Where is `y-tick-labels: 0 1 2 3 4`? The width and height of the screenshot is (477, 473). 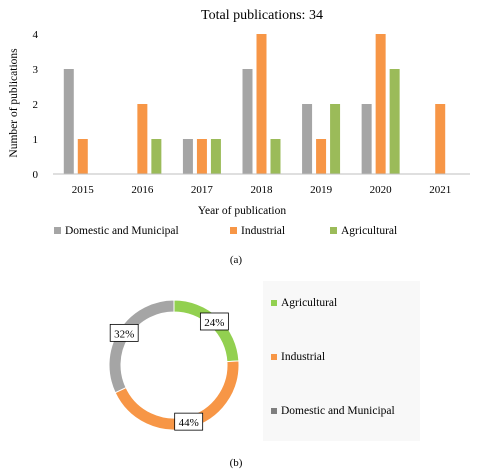
y-tick-labels: 0 1 2 3 4 is located at coordinates (36, 105).